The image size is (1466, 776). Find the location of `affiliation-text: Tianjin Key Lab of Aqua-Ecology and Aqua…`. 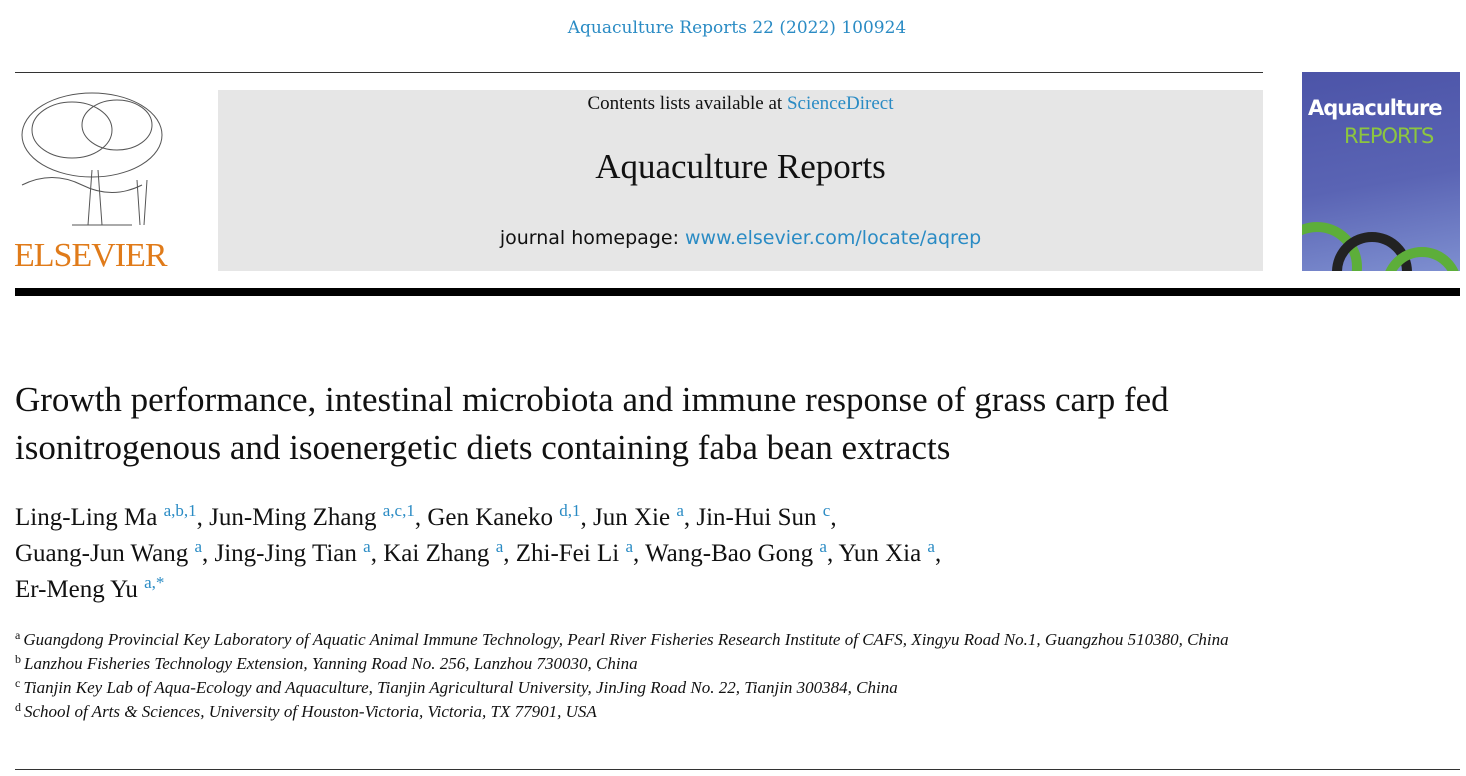

affiliation-text: Tianjin Key Lab of Aqua-Ecology and Aqua… is located at coordinates (460, 687).